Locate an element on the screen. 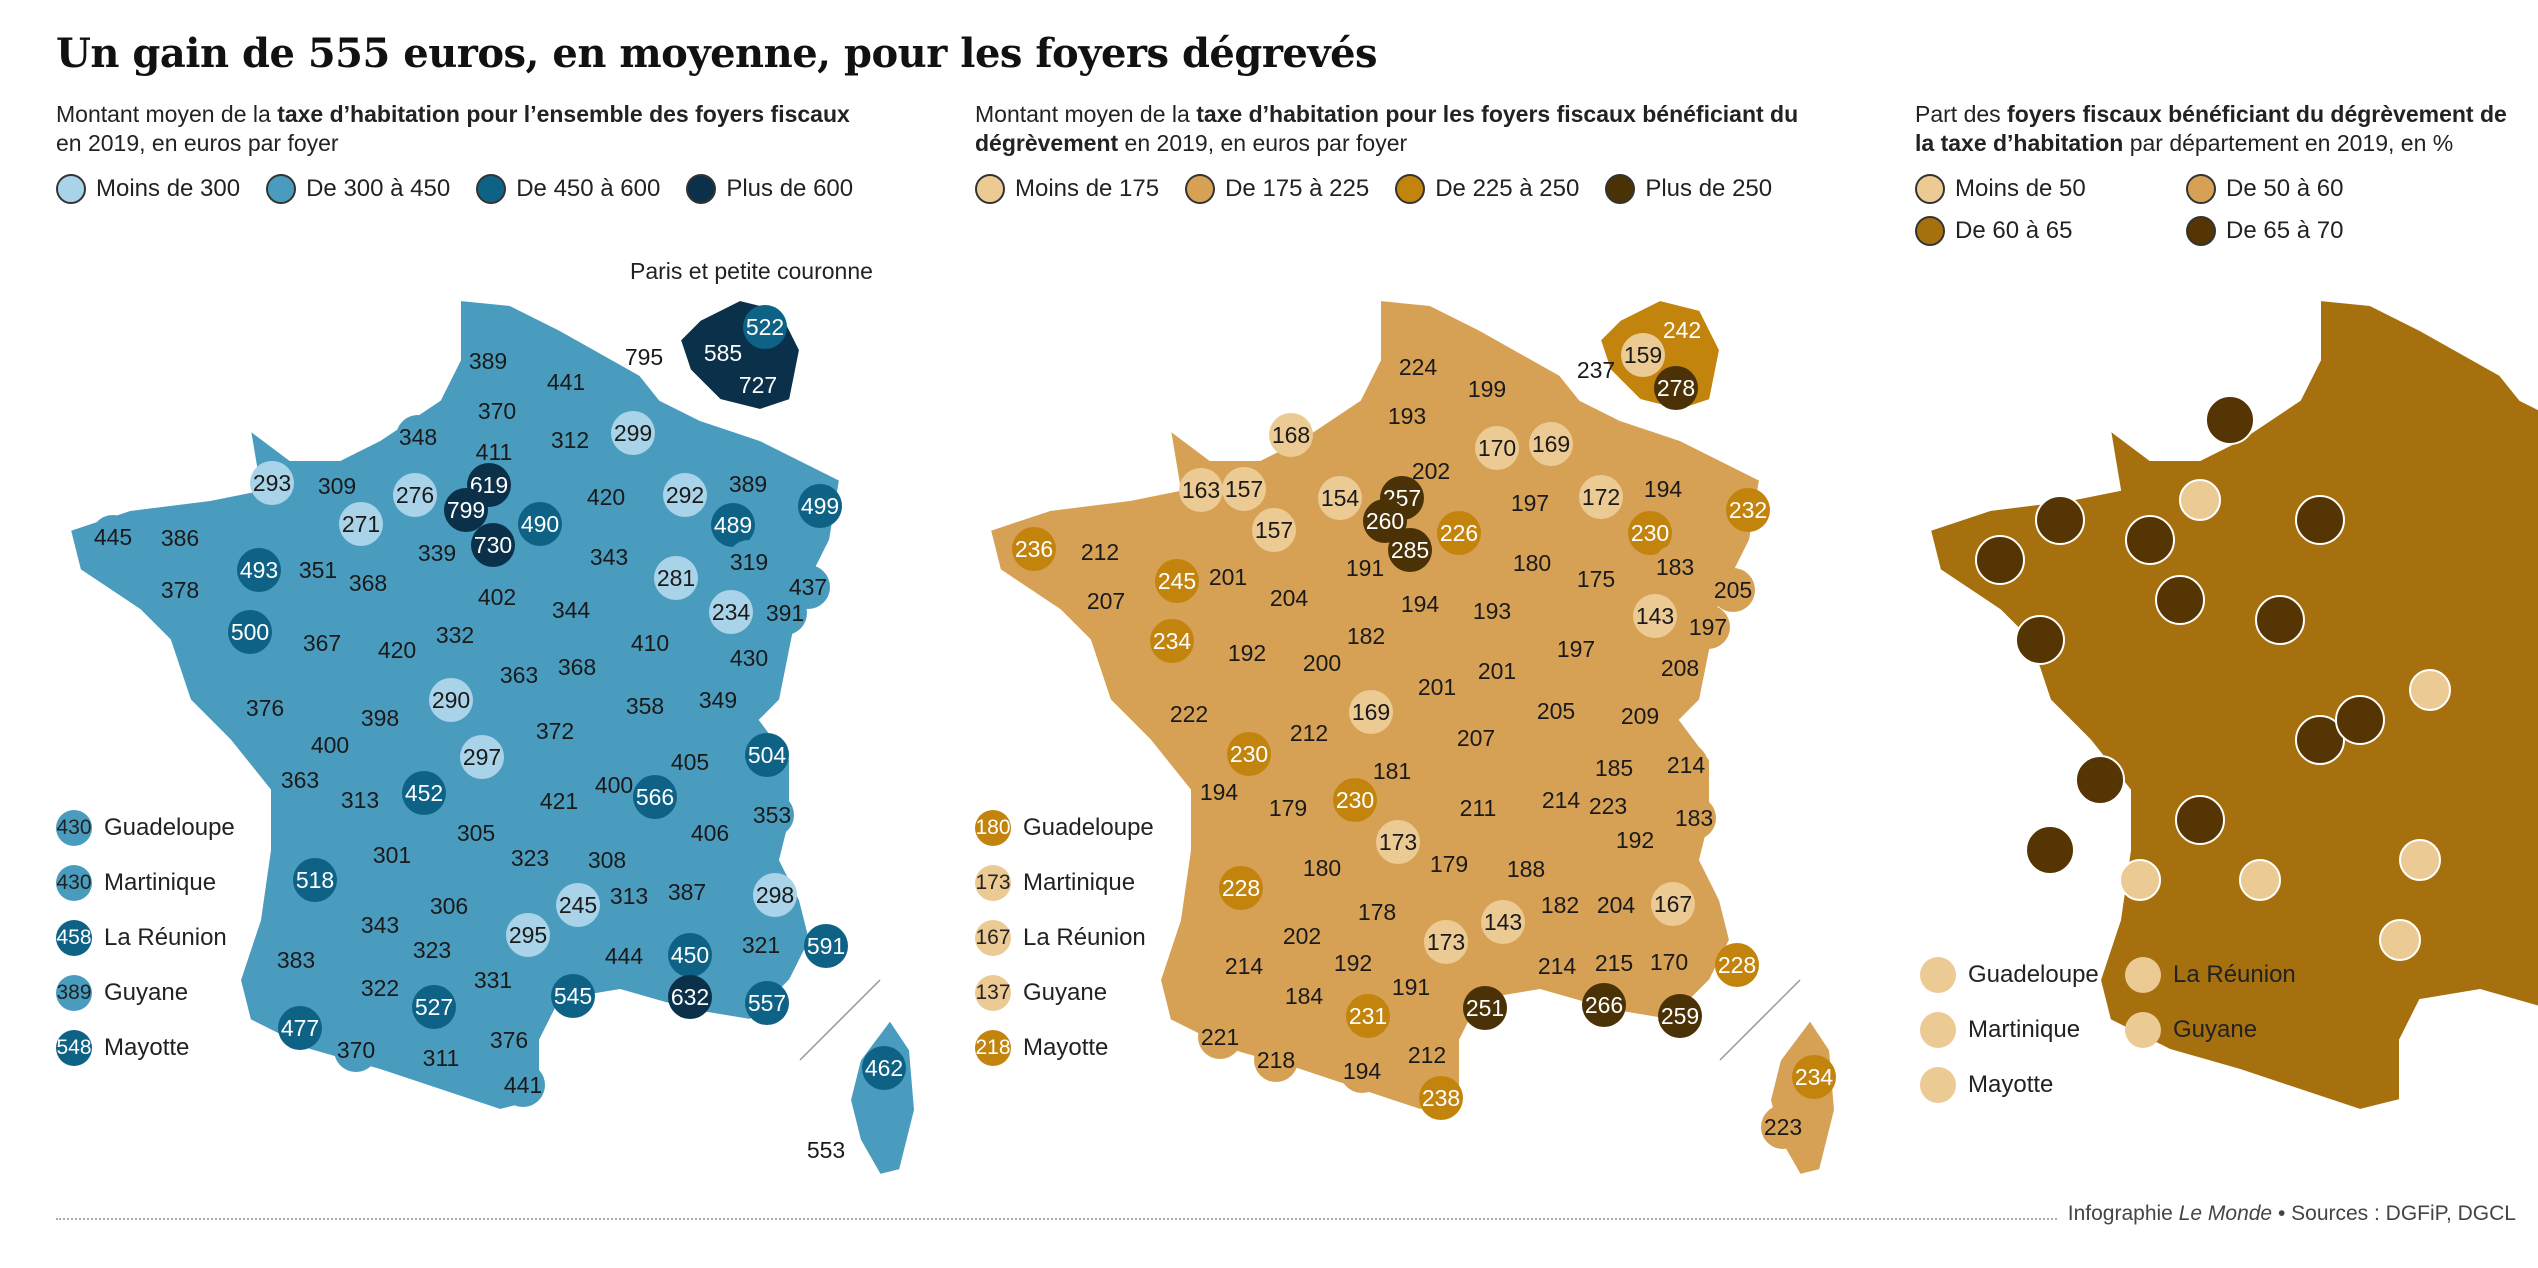 The width and height of the screenshot is (2538, 1268). department-value: 376 is located at coordinates (509, 1040).